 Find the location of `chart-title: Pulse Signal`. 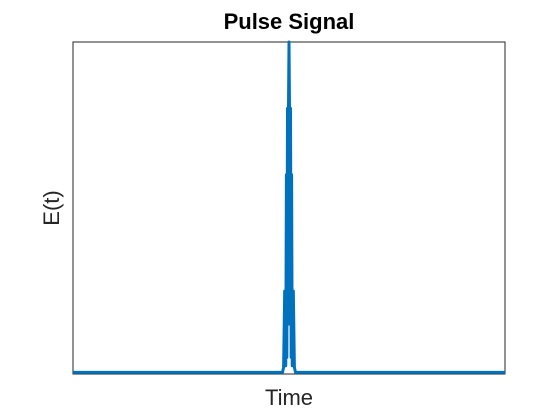

chart-title: Pulse Signal is located at coordinates (289, 21).